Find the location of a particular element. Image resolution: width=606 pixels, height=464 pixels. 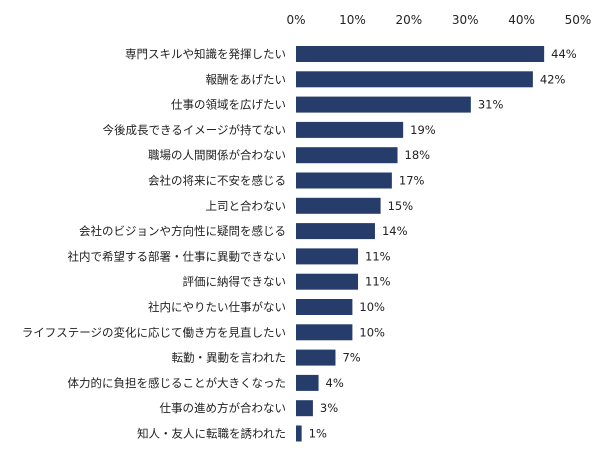

category-label: 評価に納得できない is located at coordinates (235, 282).